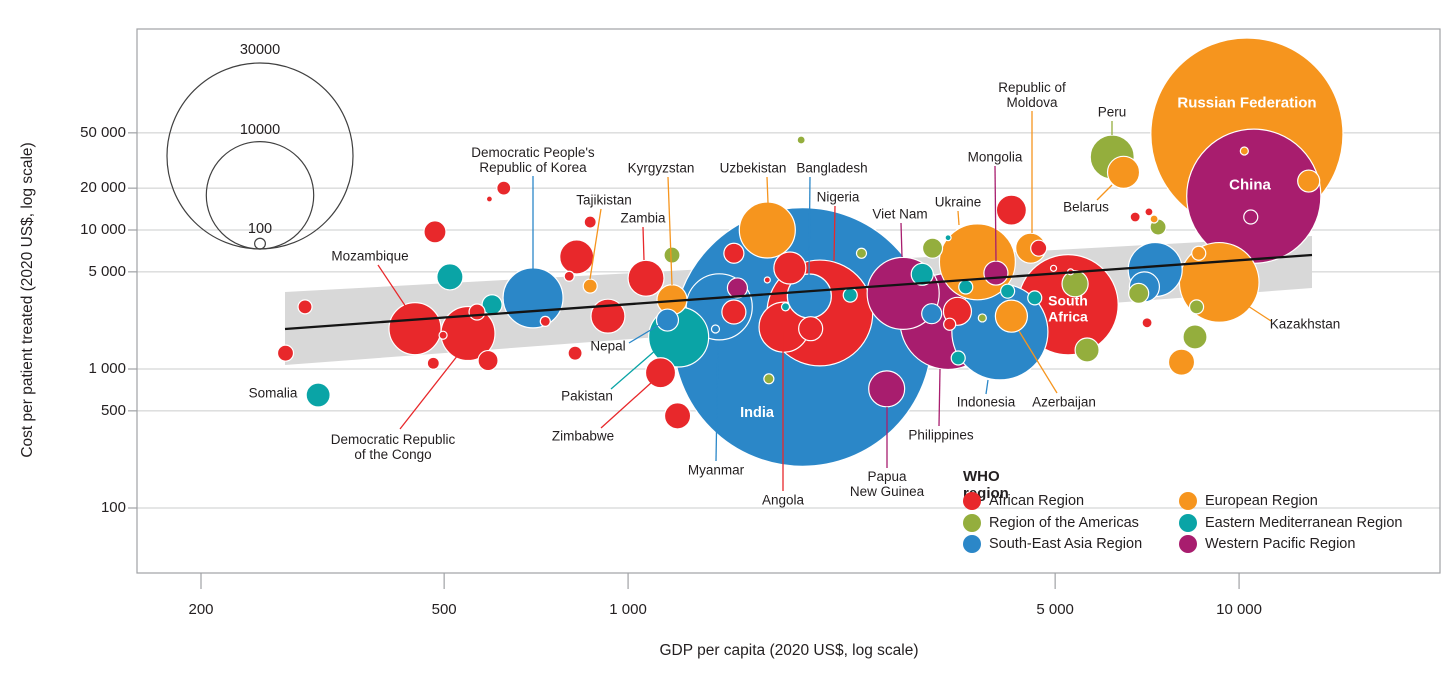 This screenshot has height=683, width=1455. What do you see at coordinates (590, 286) in the screenshot?
I see `bubble-tajikistan` at bounding box center [590, 286].